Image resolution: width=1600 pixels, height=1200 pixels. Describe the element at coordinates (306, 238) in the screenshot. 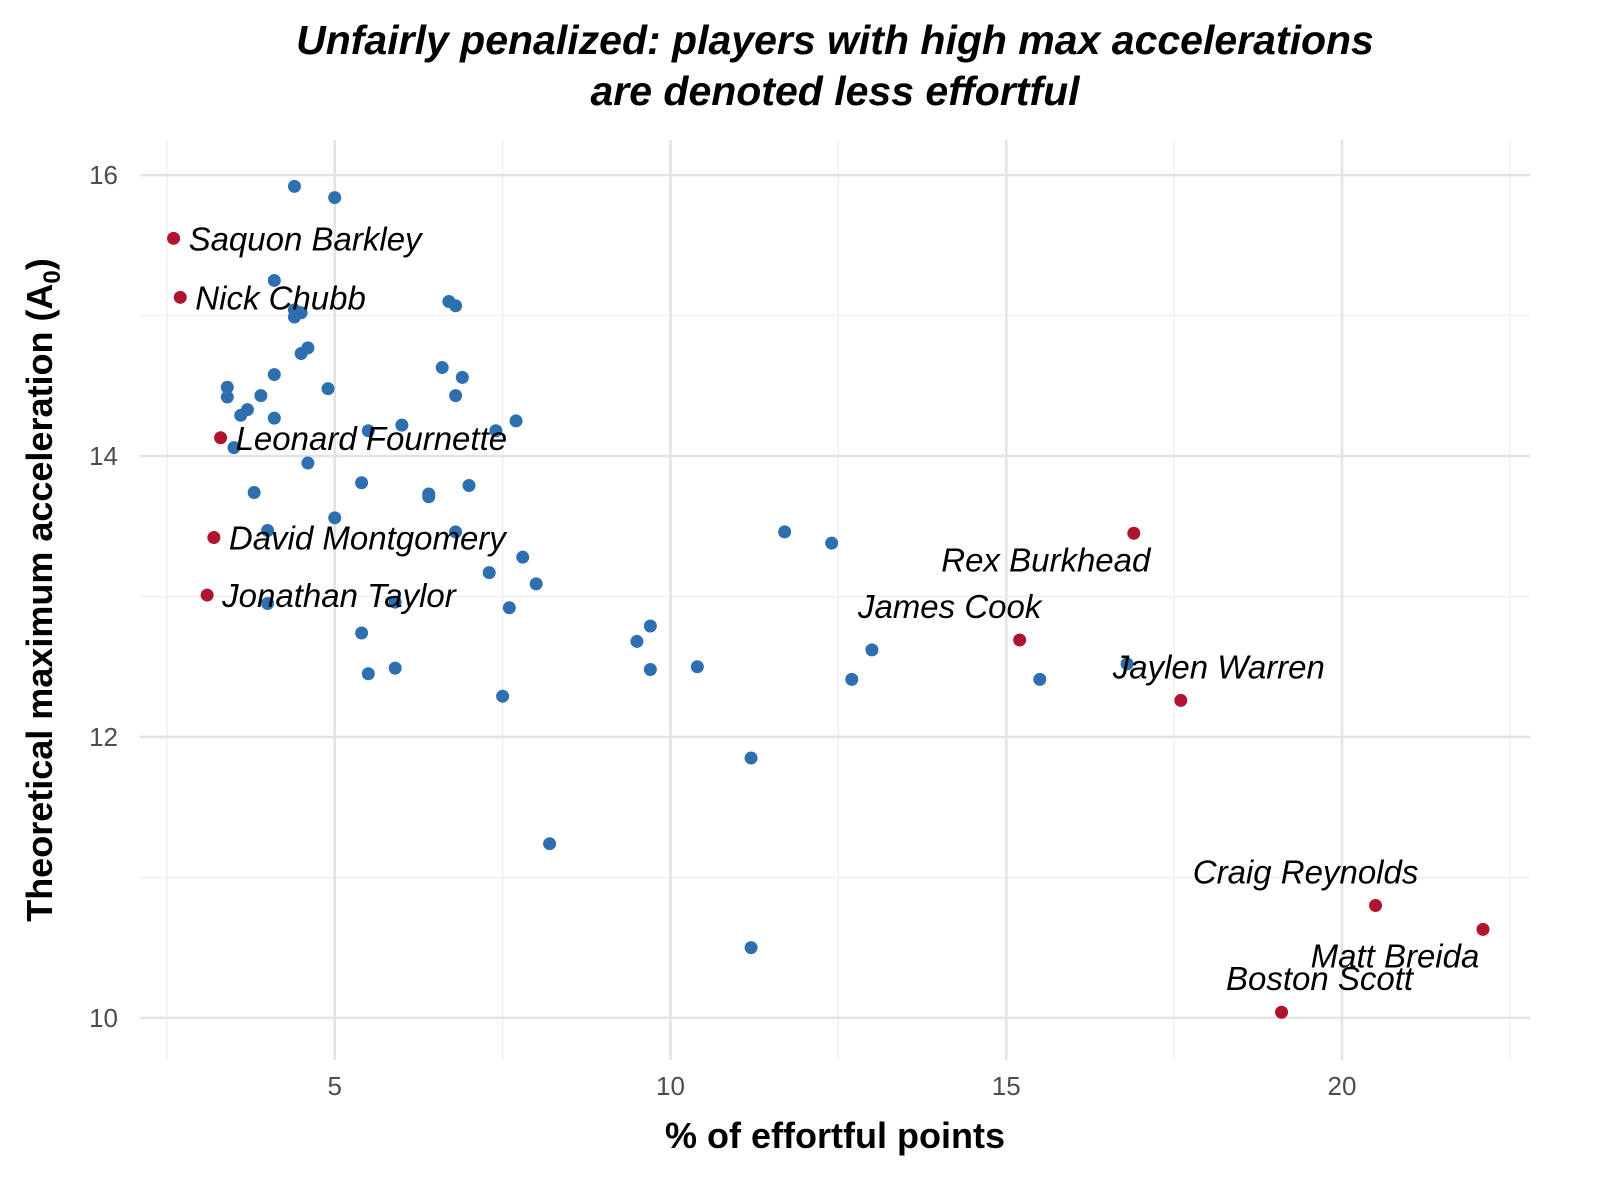

I see `point-label: Saquon Barkley` at that location.